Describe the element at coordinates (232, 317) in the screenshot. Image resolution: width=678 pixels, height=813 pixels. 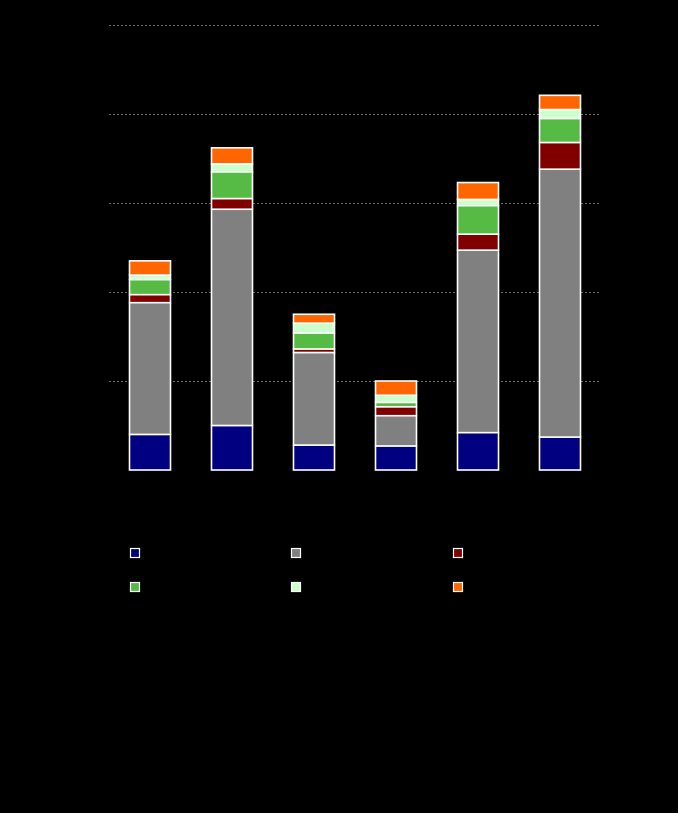
I see `bar-segment-series2-cat2` at that location.